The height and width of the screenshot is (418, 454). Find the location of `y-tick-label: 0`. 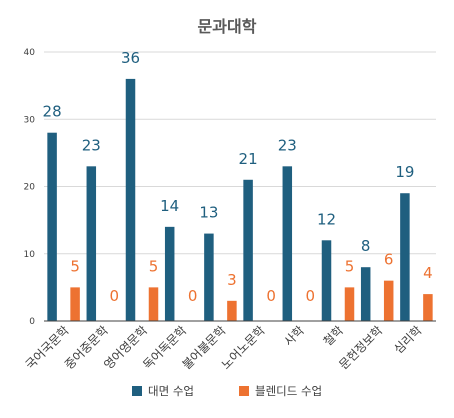

y-tick-label: 0 is located at coordinates (32, 322).